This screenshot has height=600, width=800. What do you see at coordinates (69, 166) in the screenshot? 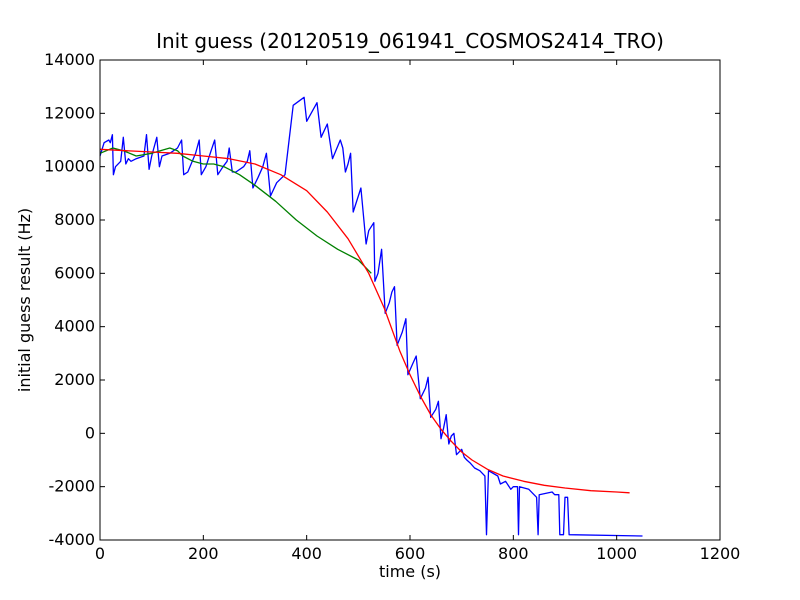
I see `y-tick-label: 10000` at bounding box center [69, 166].